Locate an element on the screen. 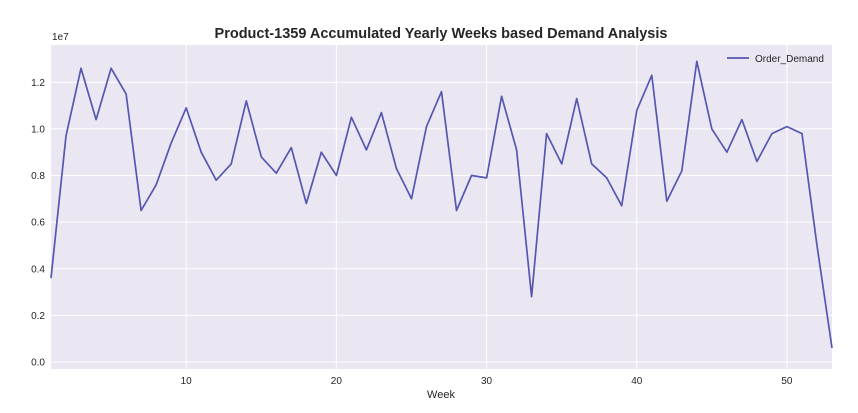 Image resolution: width=858 pixels, height=413 pixels. y-tick-label: 0.6 is located at coordinates (38, 223).